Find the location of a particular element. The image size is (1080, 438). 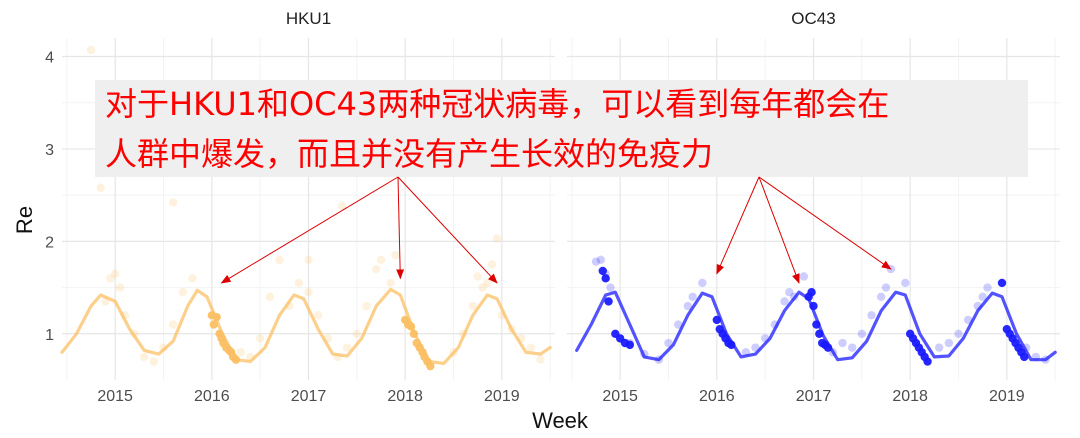

y-tick-label: 3 is located at coordinates (49, 150).